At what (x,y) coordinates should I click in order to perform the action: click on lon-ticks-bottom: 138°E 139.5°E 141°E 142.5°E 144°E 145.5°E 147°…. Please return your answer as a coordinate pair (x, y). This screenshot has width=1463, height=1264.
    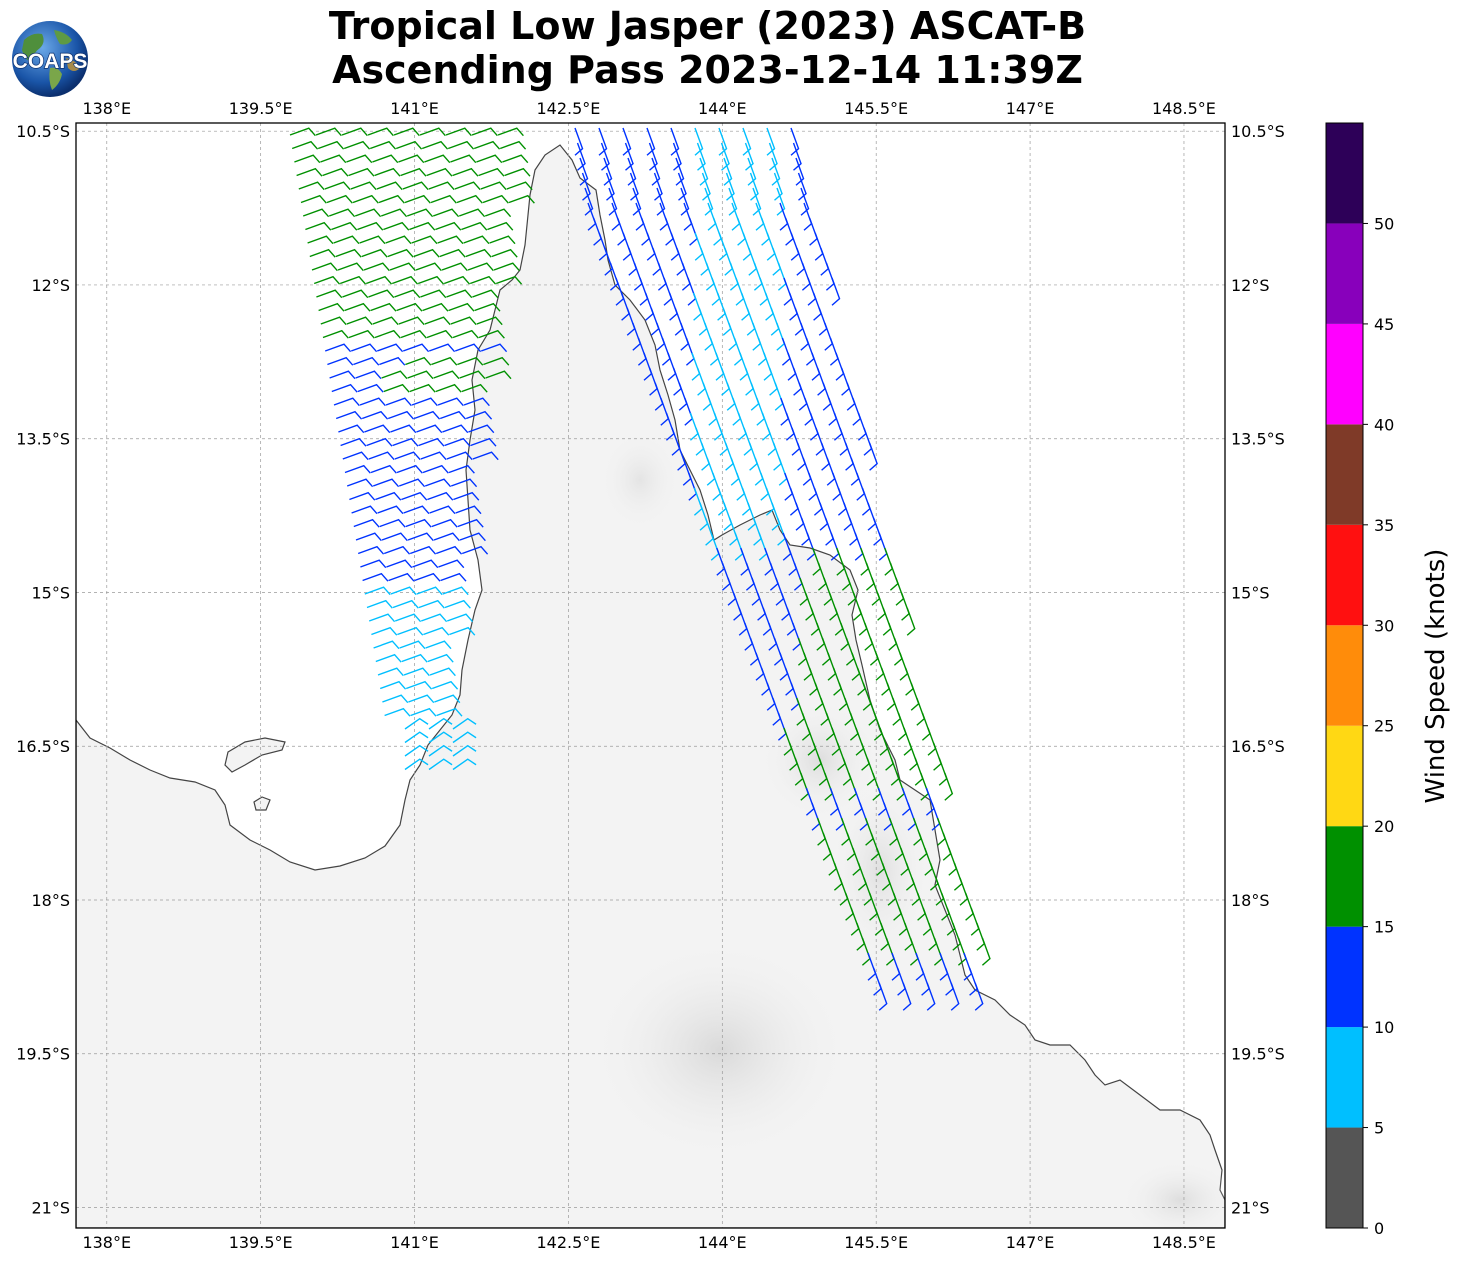
    Looking at the image, I should click on (648, 1242).